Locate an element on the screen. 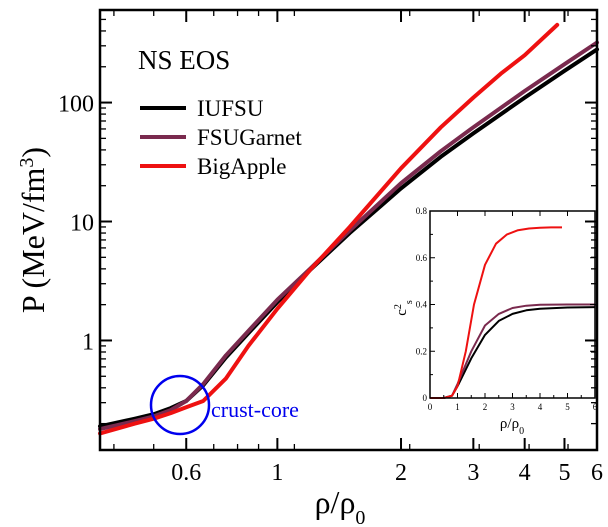  inset-series-line-bigapple is located at coordinates (496, 312).